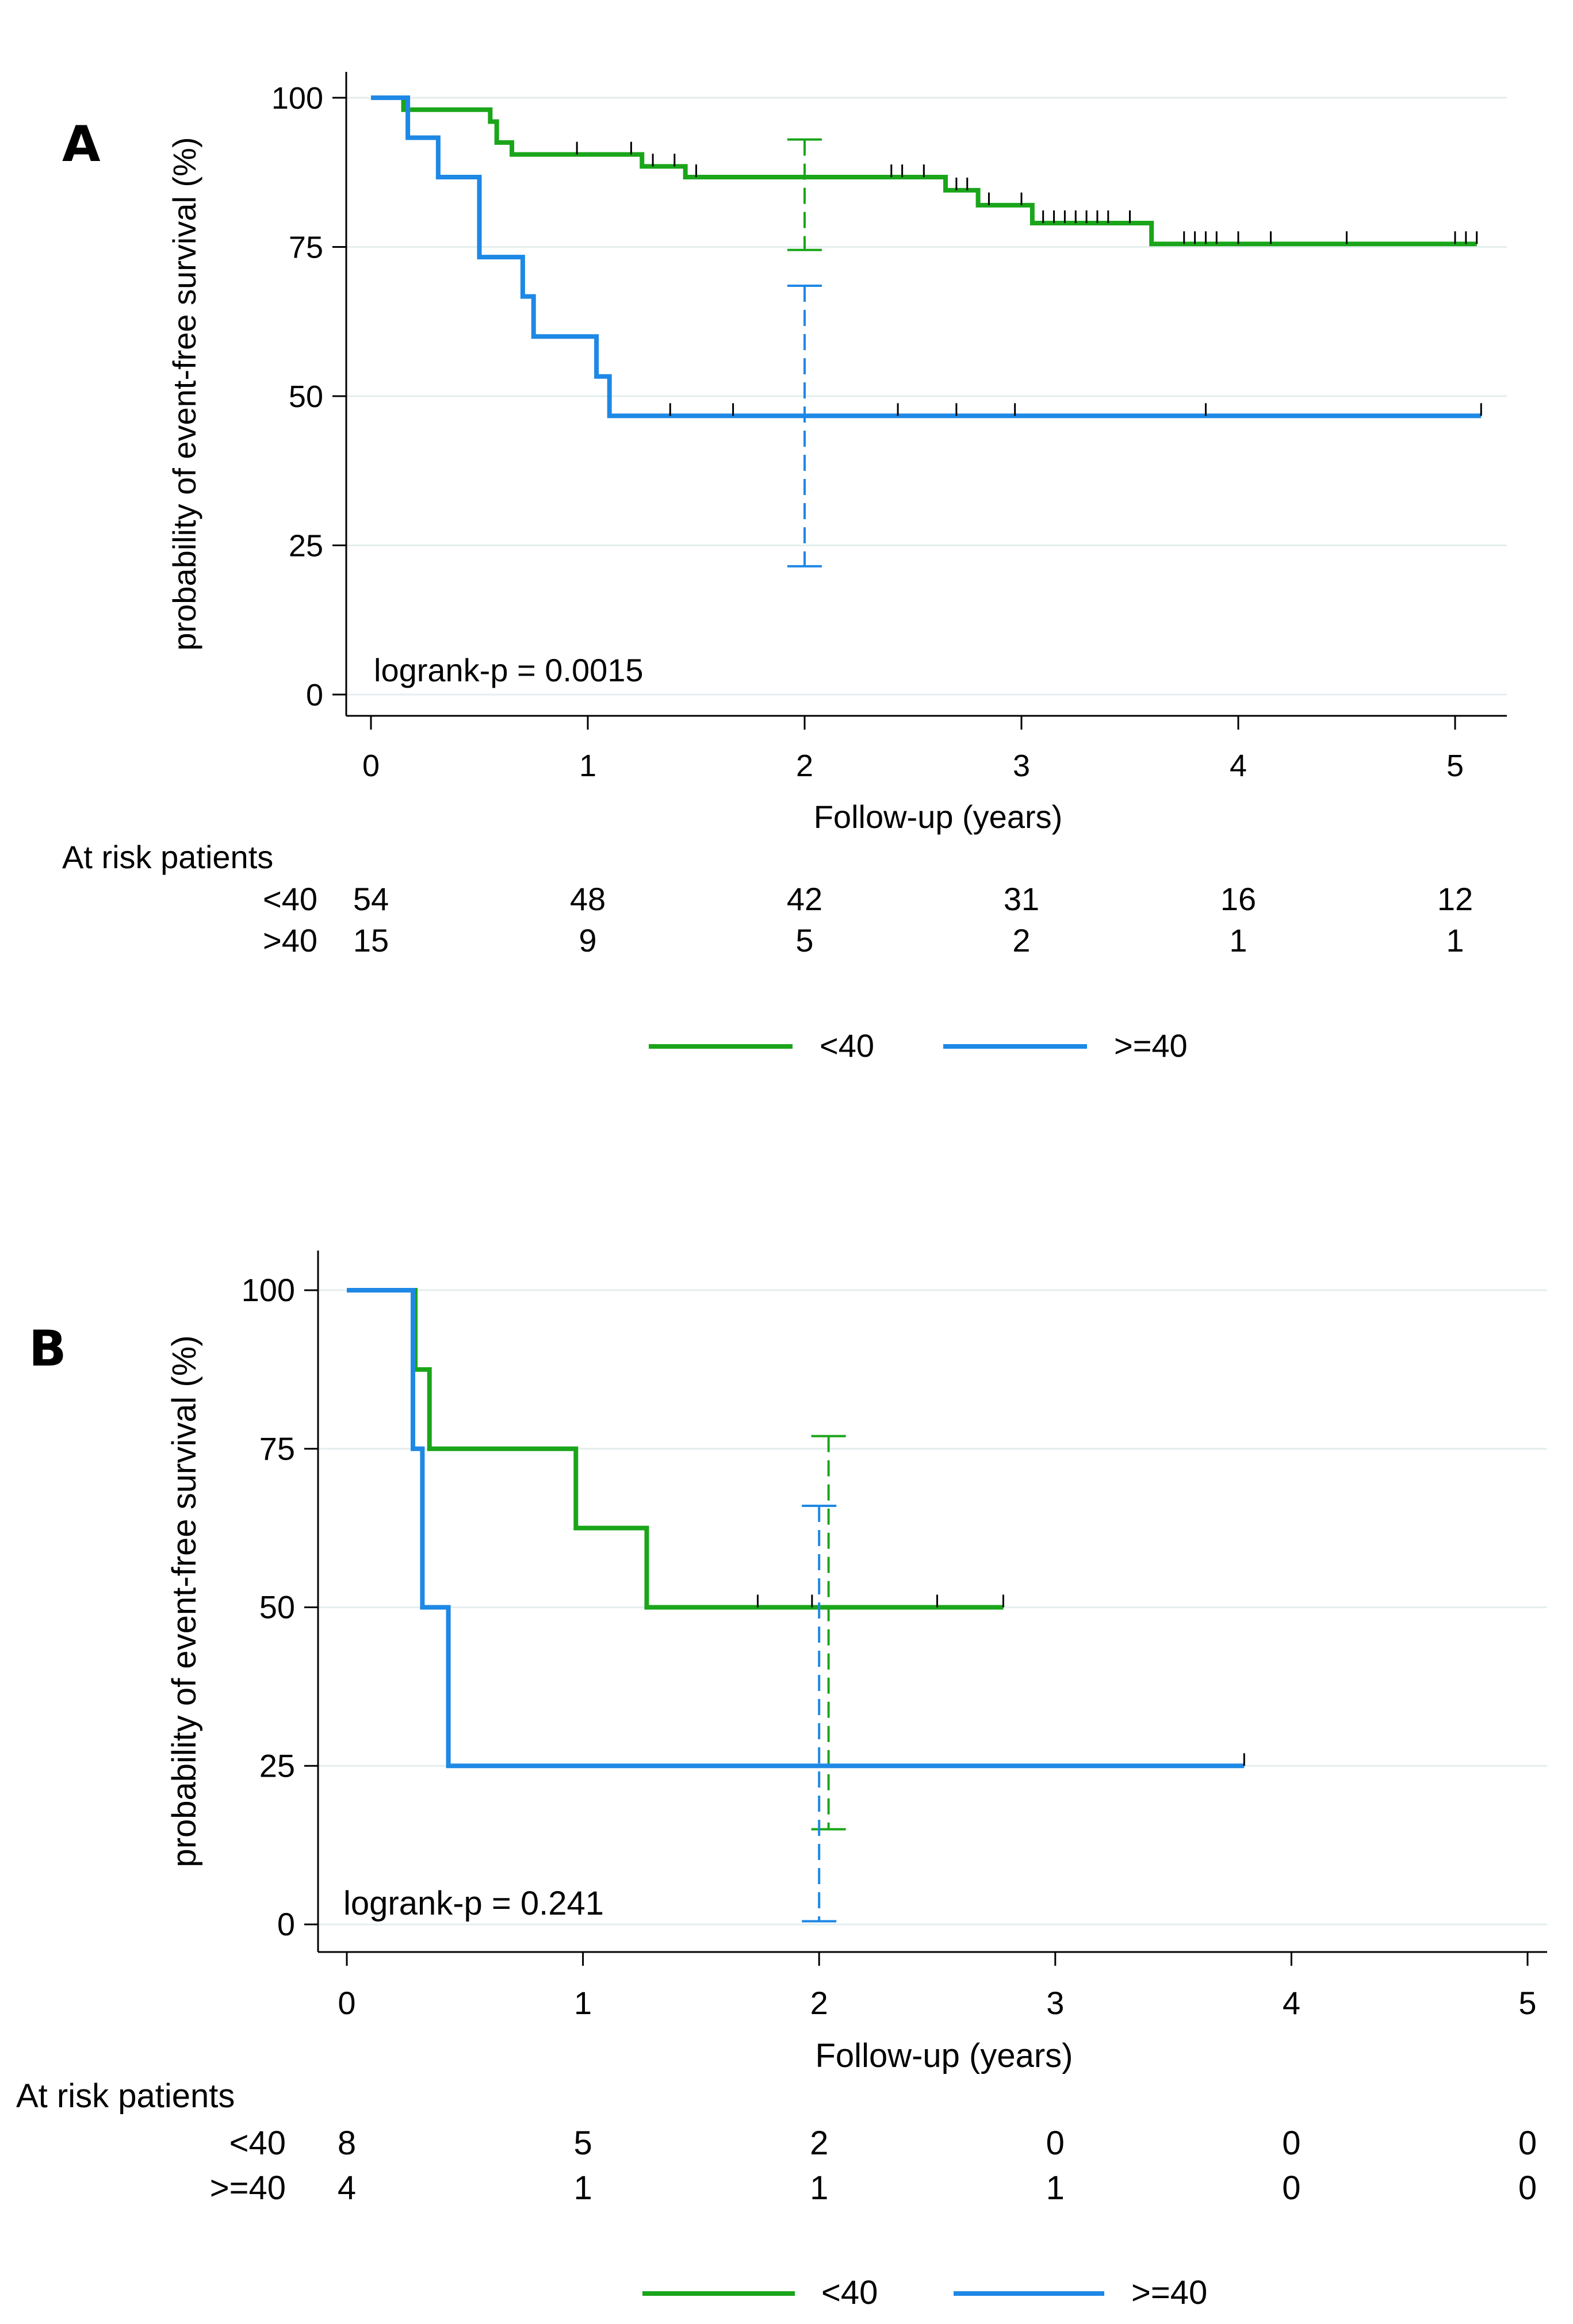 The height and width of the screenshot is (2324, 1573). Describe the element at coordinates (371, 899) in the screenshot. I see `risk-count: 54` at that location.